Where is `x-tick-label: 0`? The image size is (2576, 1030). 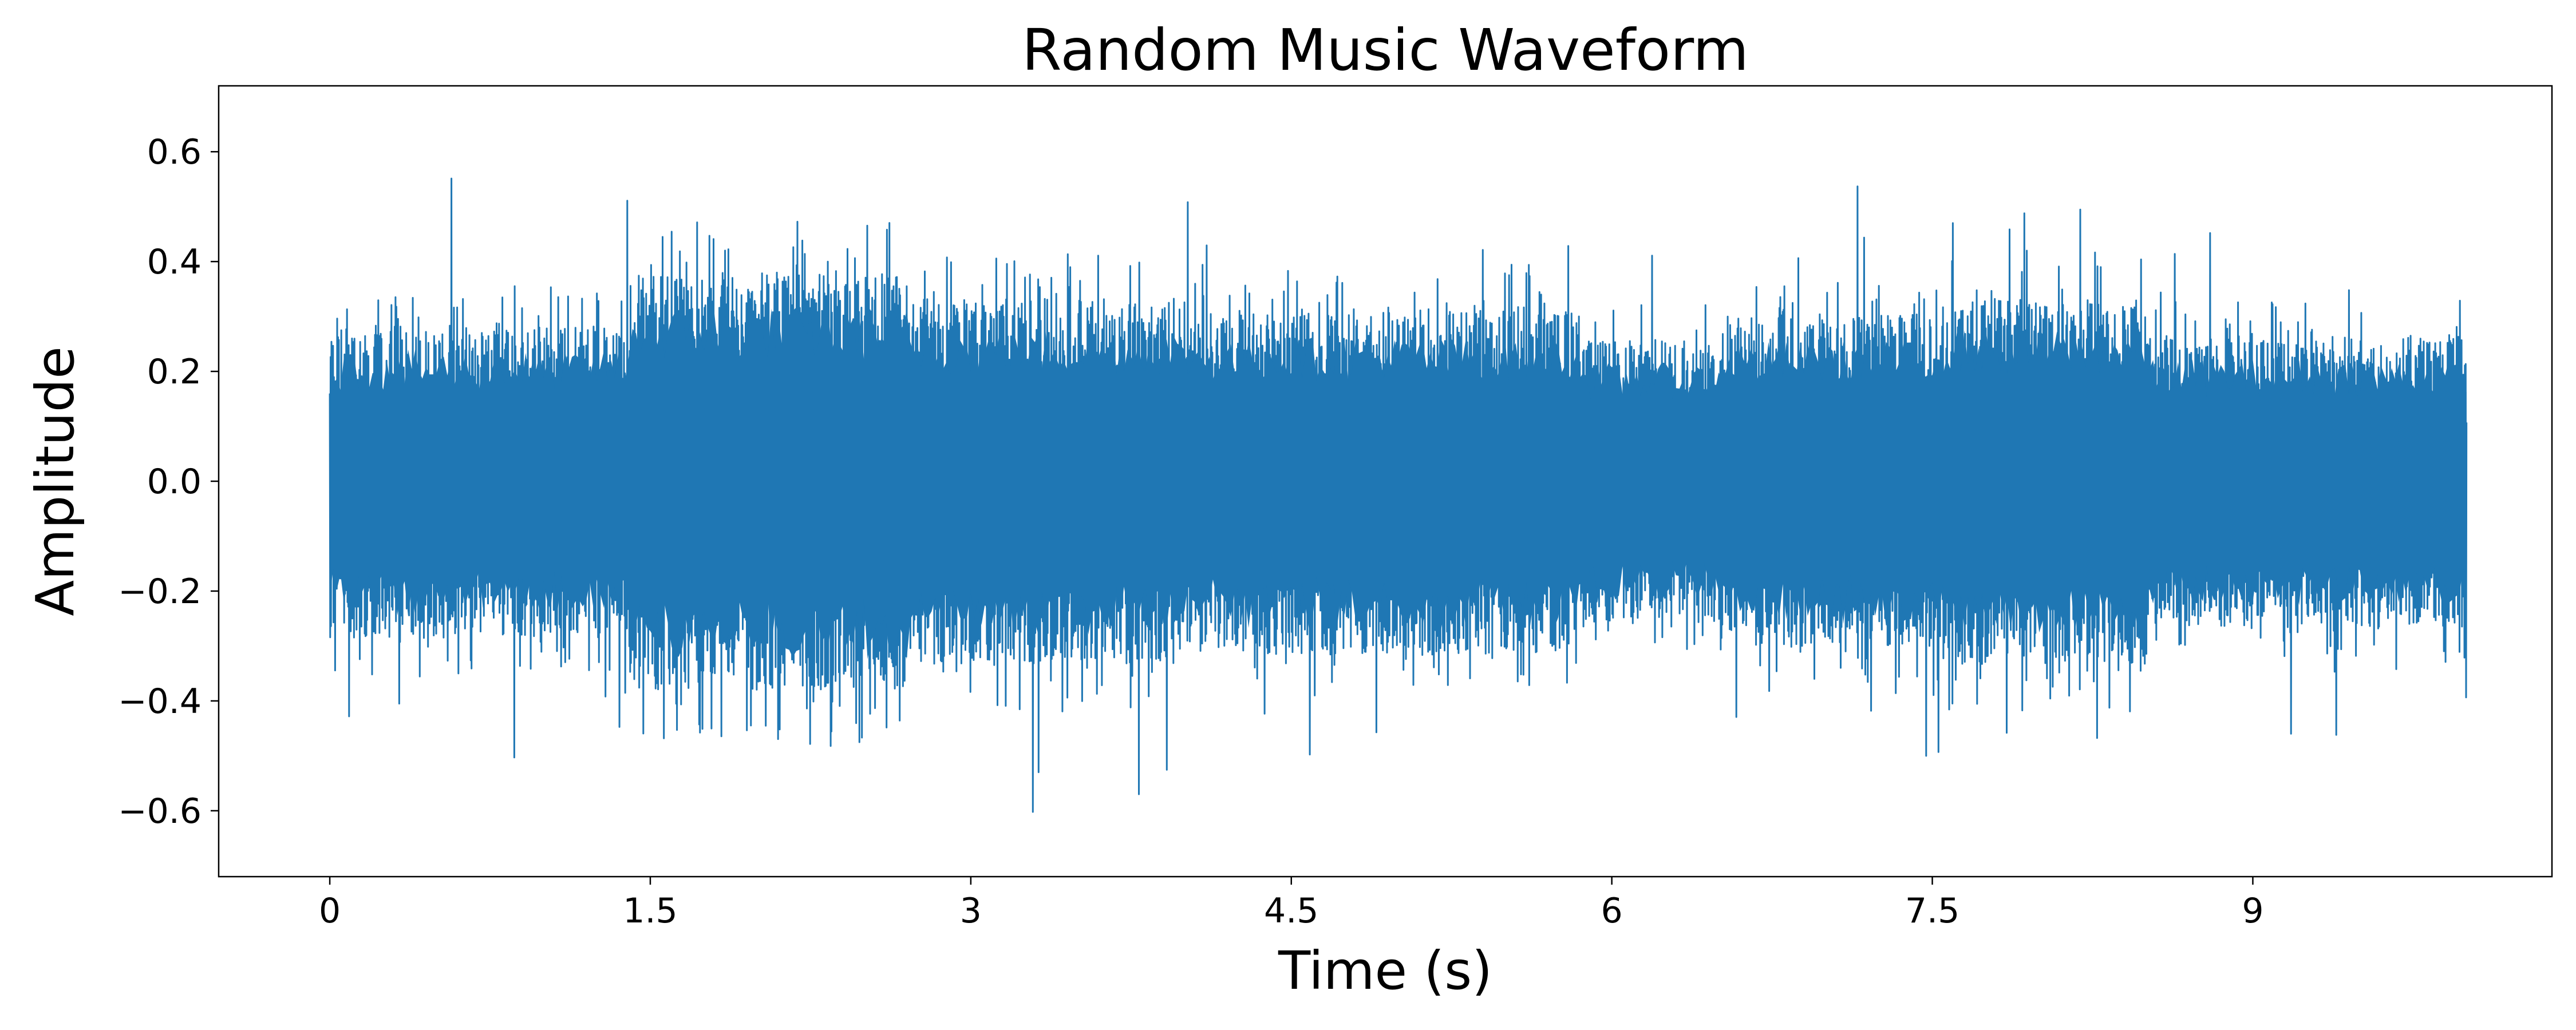 x-tick-label: 0 is located at coordinates (330, 911).